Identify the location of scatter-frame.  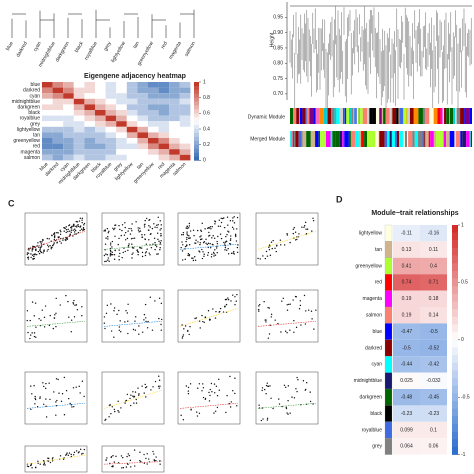
(56, 316).